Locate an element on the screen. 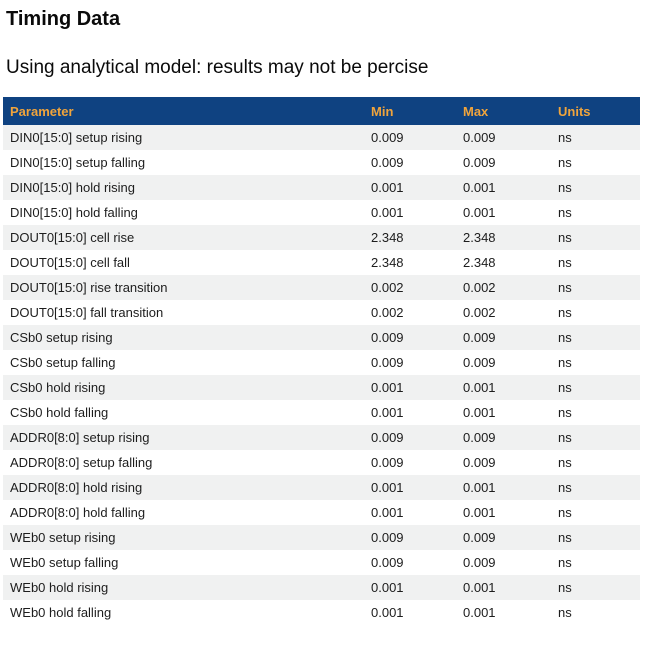 The image size is (650, 646). cell-parameter: CSb0 hold falling is located at coordinates (59, 412).